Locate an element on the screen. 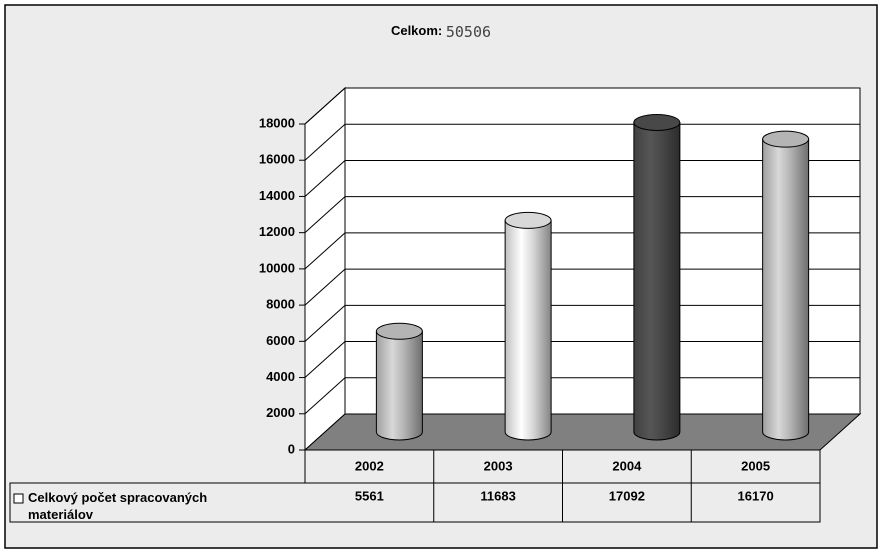 This screenshot has width=883, height=560. data-label: 5561 is located at coordinates (369, 495).